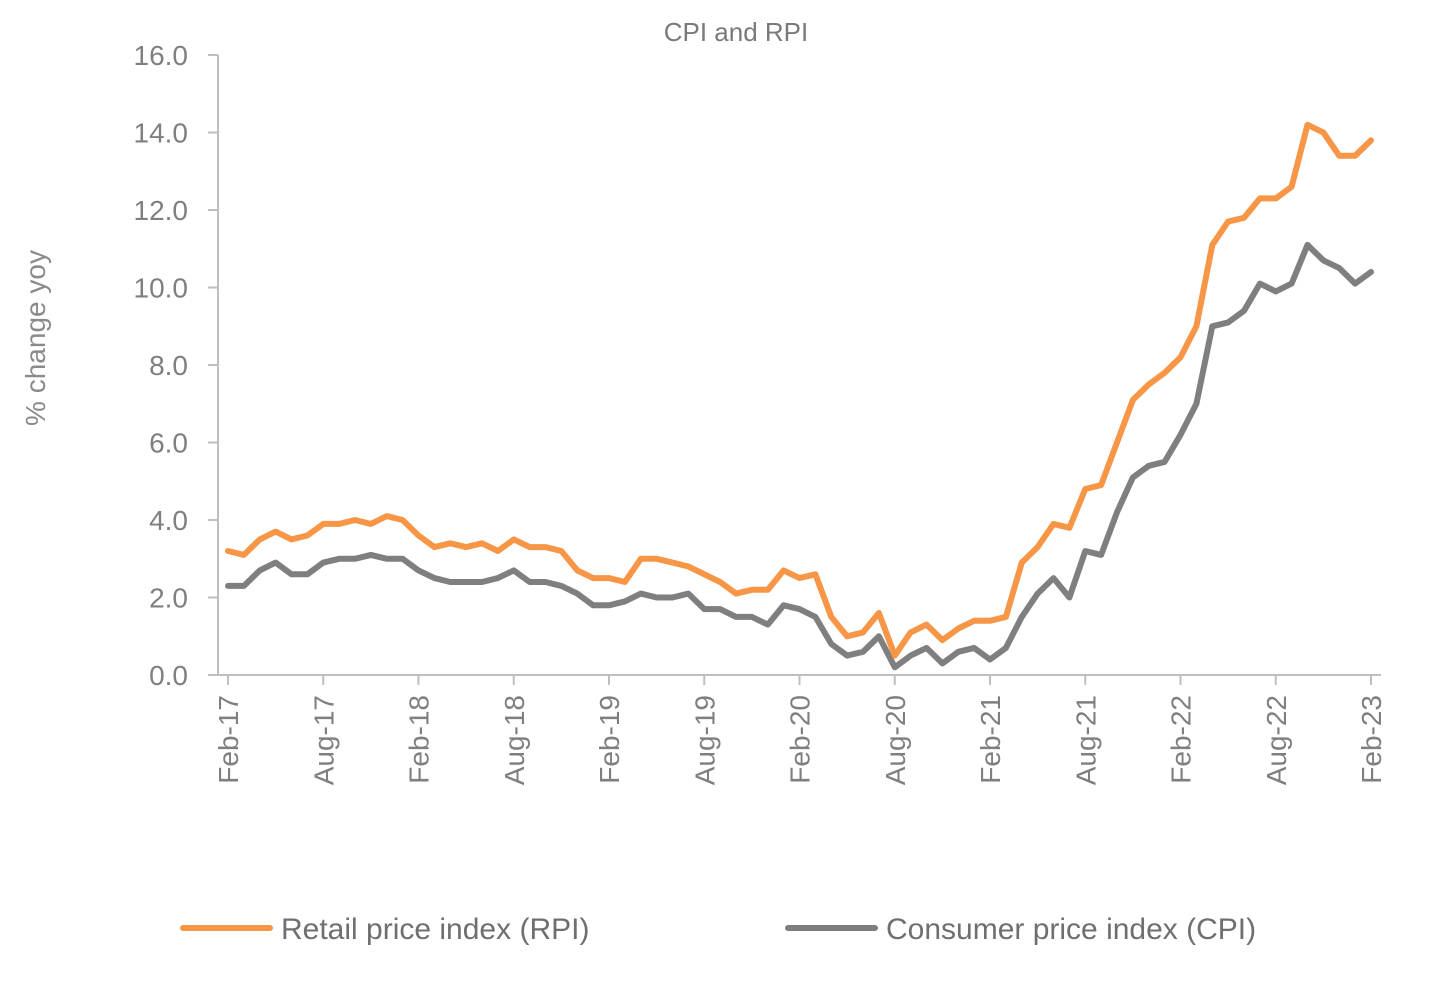  I want to click on y-tick-label: 2.0, so click(168, 598).